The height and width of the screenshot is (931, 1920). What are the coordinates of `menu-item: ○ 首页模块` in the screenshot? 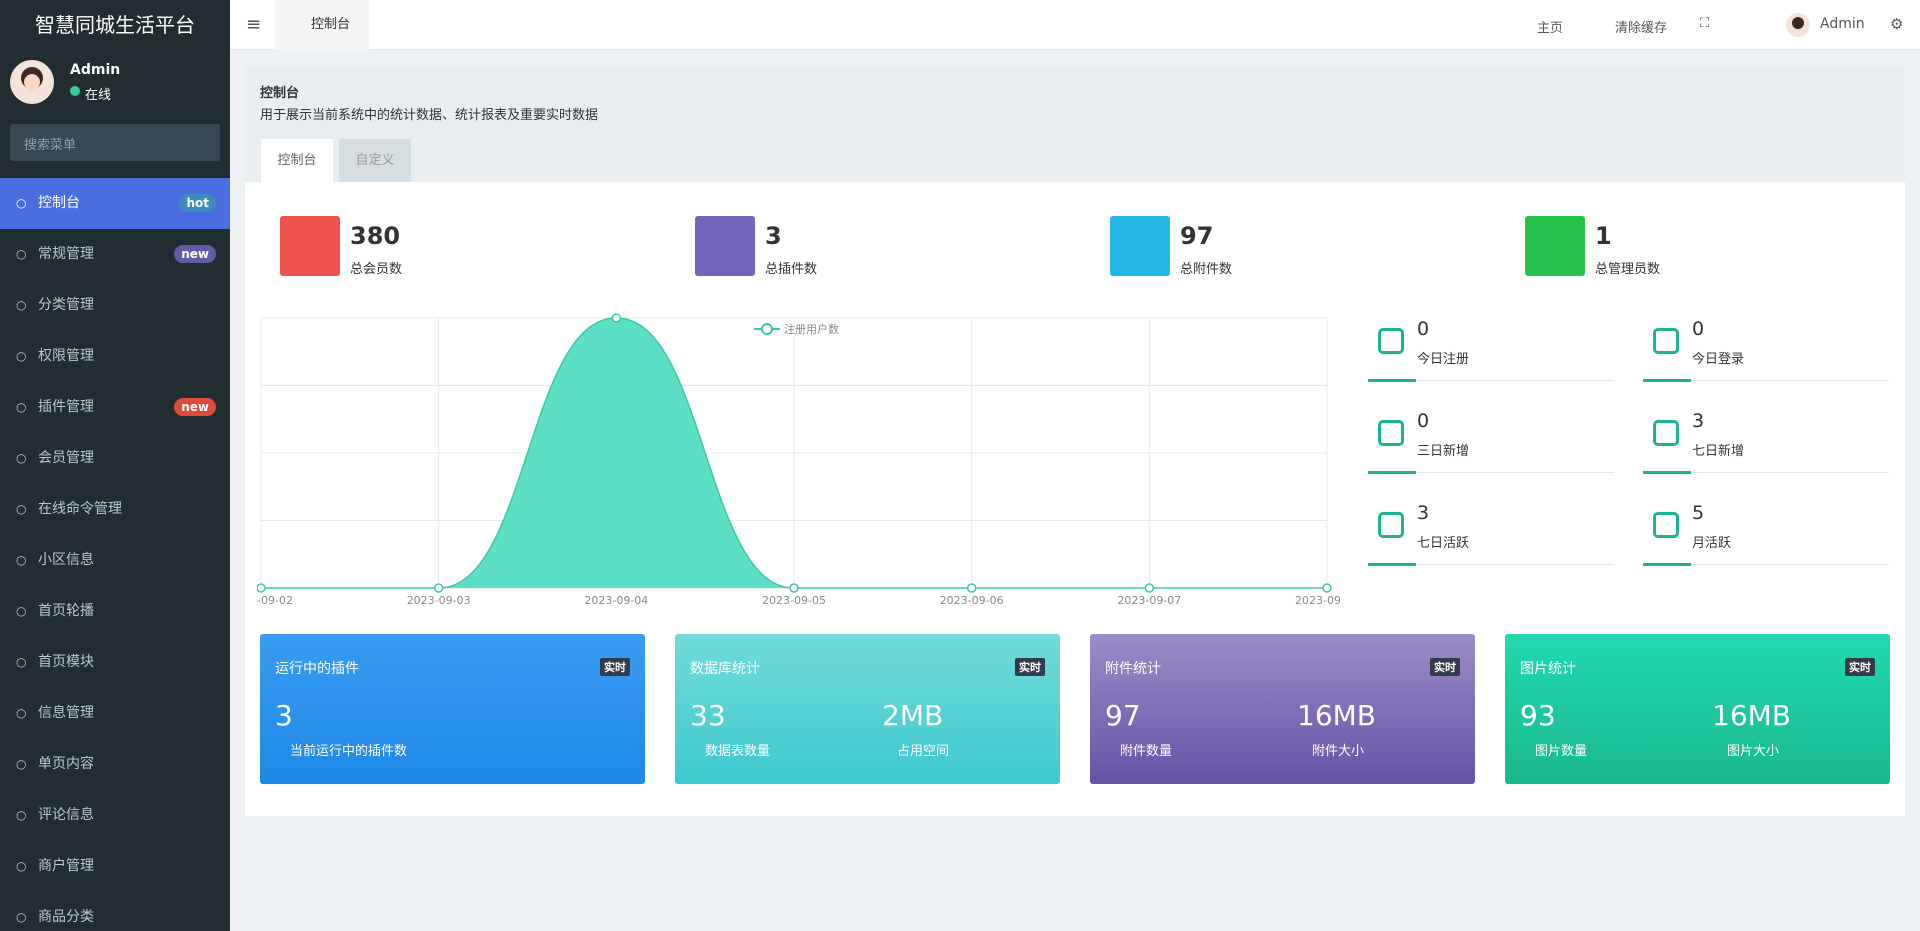 It's located at (115, 662).